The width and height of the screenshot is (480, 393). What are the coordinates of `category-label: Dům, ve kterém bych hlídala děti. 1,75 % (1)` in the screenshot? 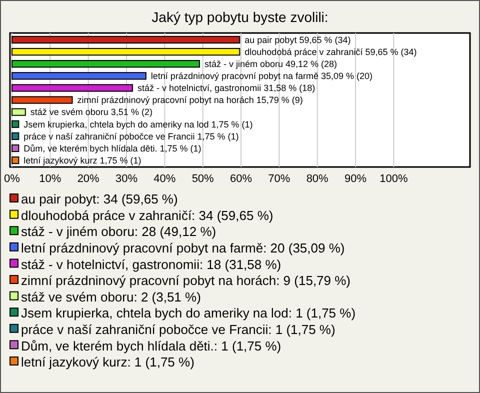 It's located at (113, 148).